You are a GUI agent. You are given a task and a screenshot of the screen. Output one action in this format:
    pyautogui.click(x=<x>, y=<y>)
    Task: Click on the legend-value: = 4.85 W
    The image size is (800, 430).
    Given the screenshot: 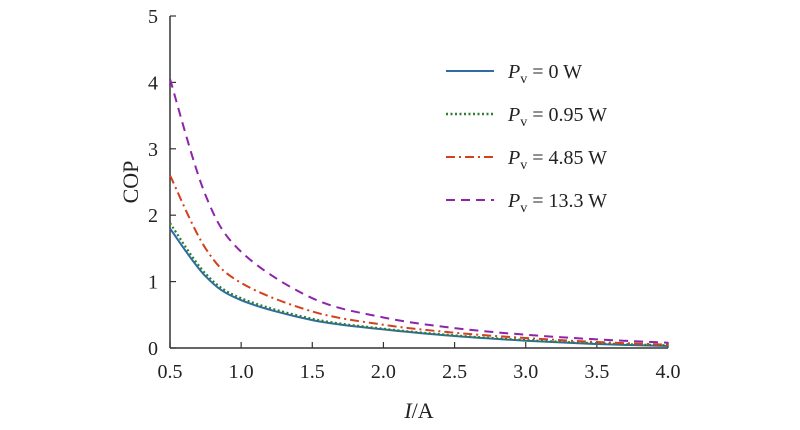 What is the action you would take?
    pyautogui.click(x=567, y=158)
    